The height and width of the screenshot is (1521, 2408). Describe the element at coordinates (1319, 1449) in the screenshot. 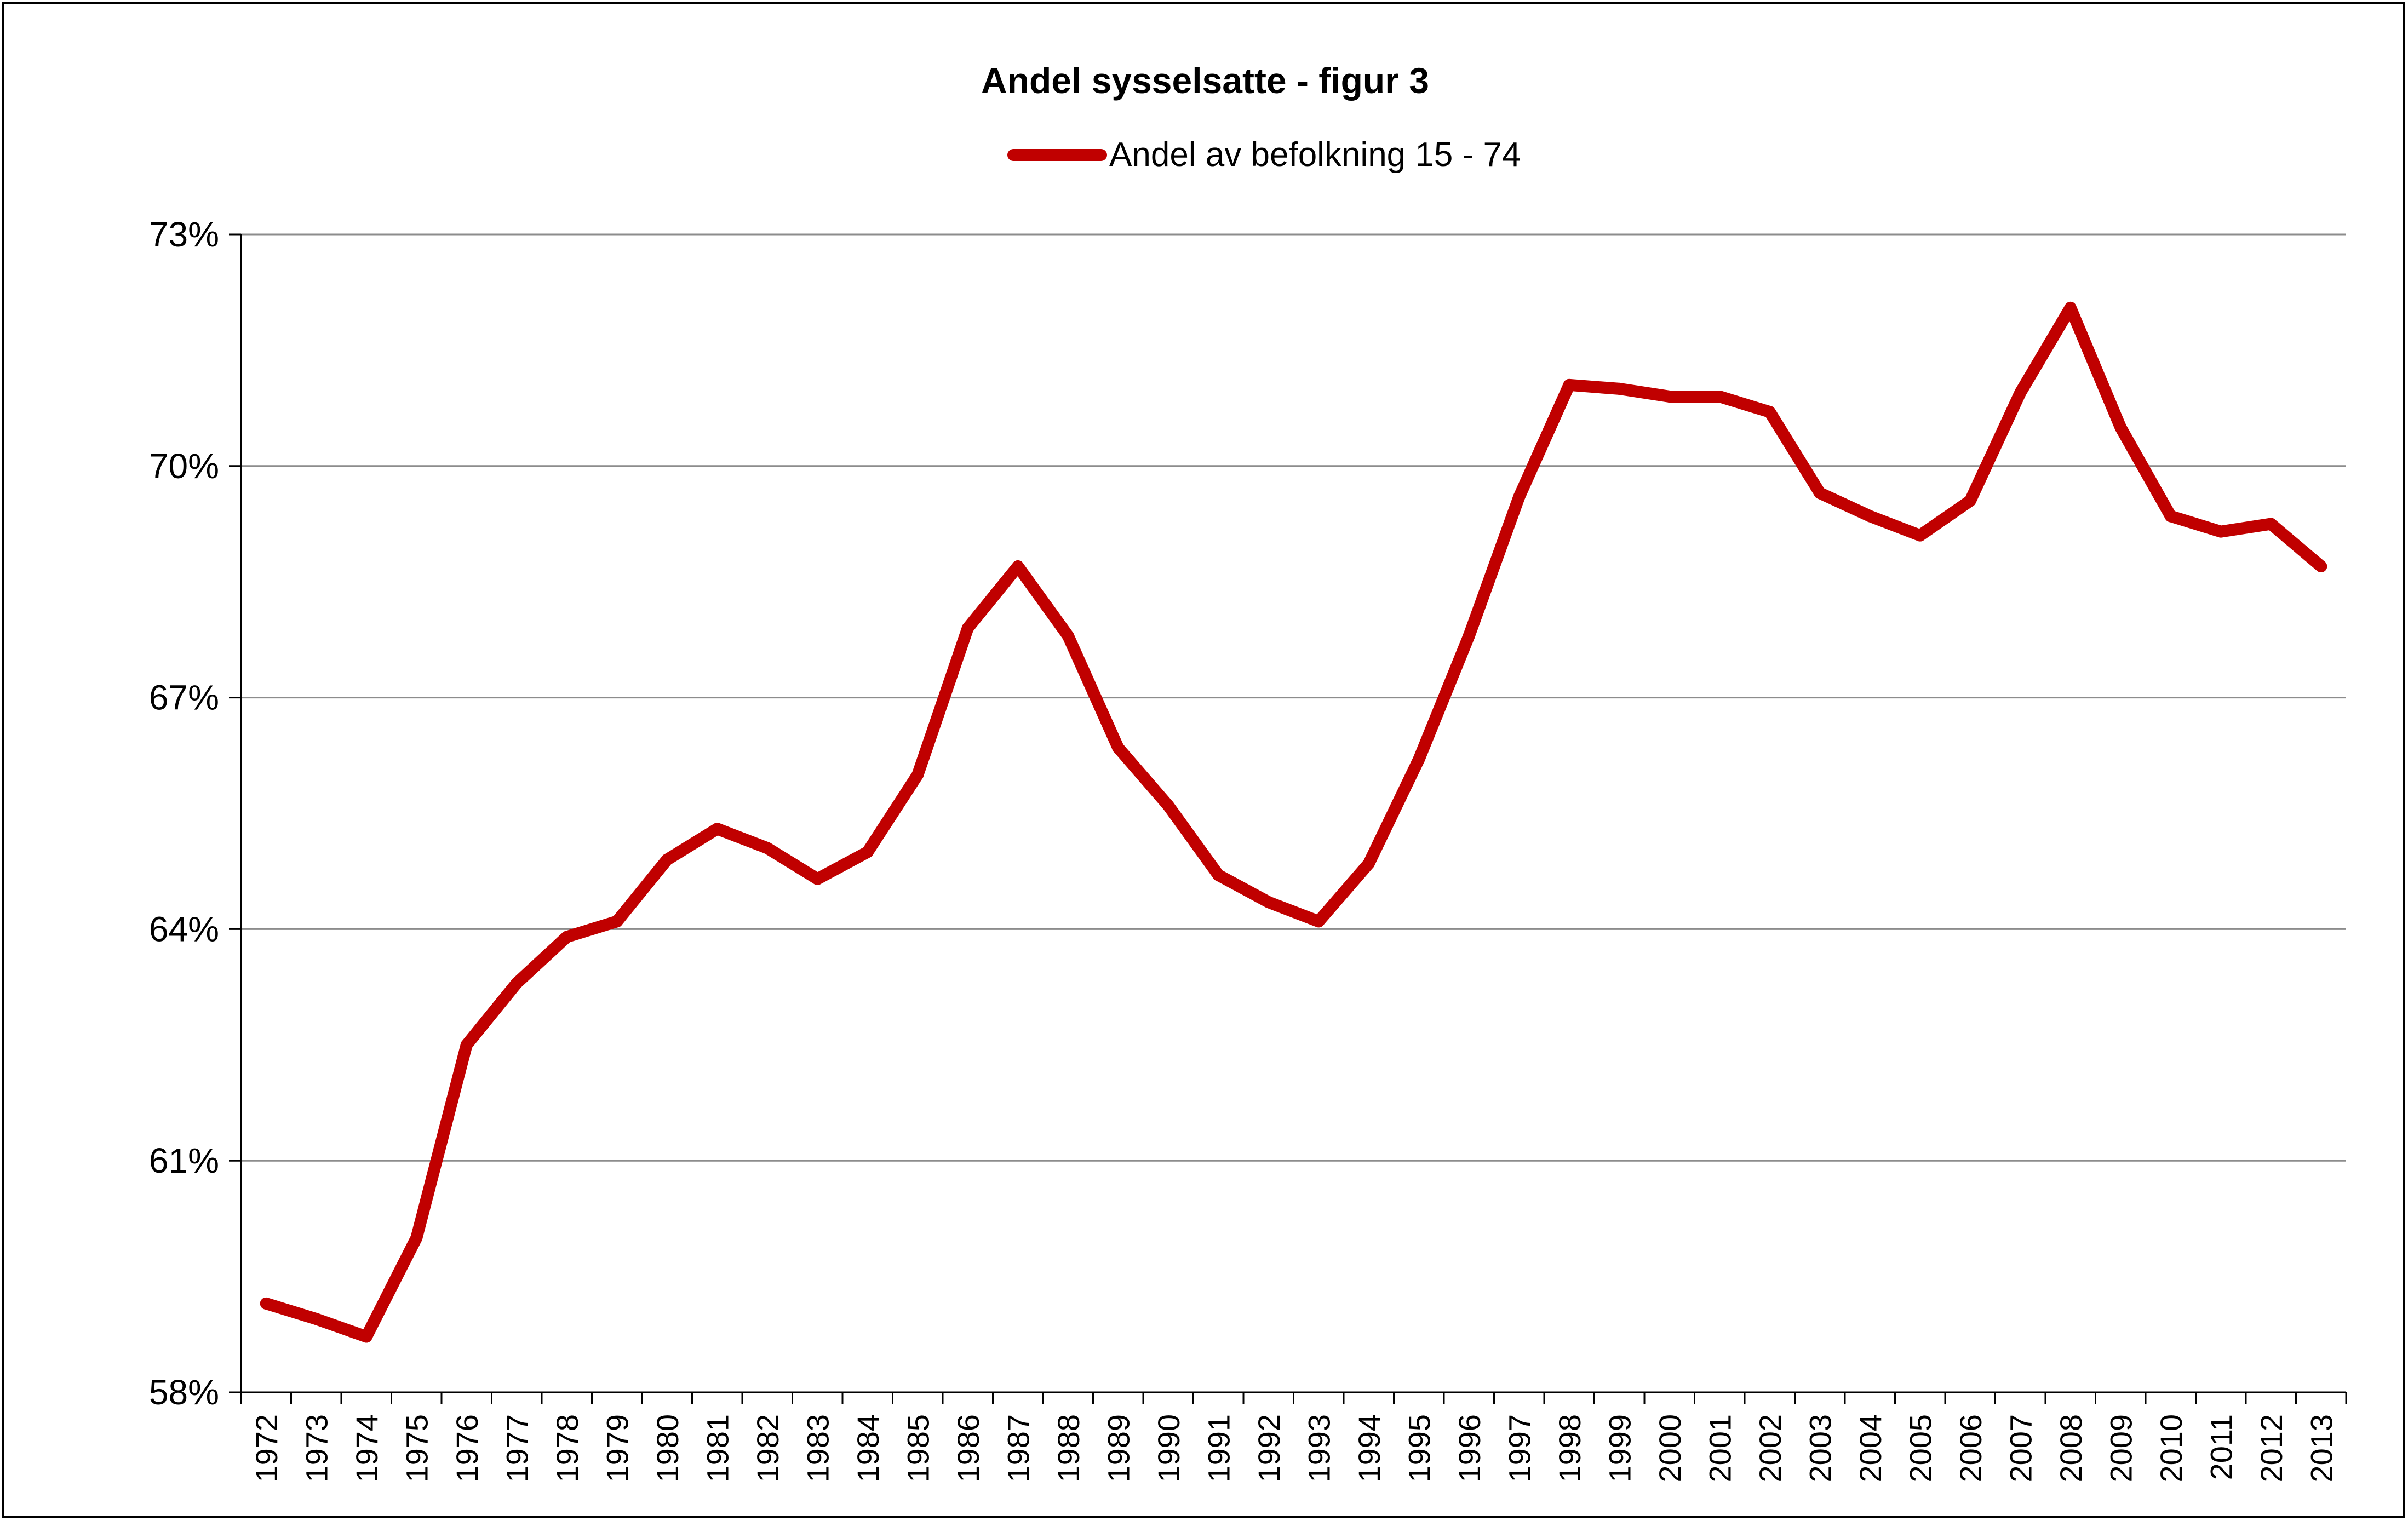

I see `x-tick-label: 1993` at that location.